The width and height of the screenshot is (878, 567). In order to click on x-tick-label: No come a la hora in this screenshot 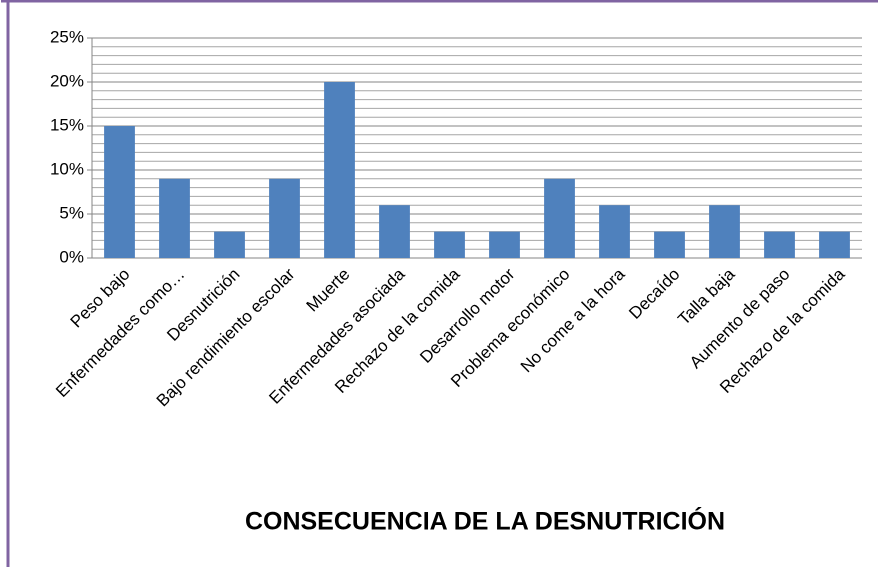, I will do `click(573, 320)`.